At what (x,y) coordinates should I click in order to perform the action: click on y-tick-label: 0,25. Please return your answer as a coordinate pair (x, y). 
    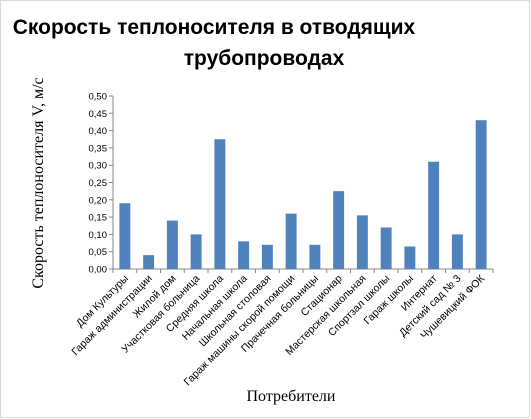
    Looking at the image, I should click on (98, 183).